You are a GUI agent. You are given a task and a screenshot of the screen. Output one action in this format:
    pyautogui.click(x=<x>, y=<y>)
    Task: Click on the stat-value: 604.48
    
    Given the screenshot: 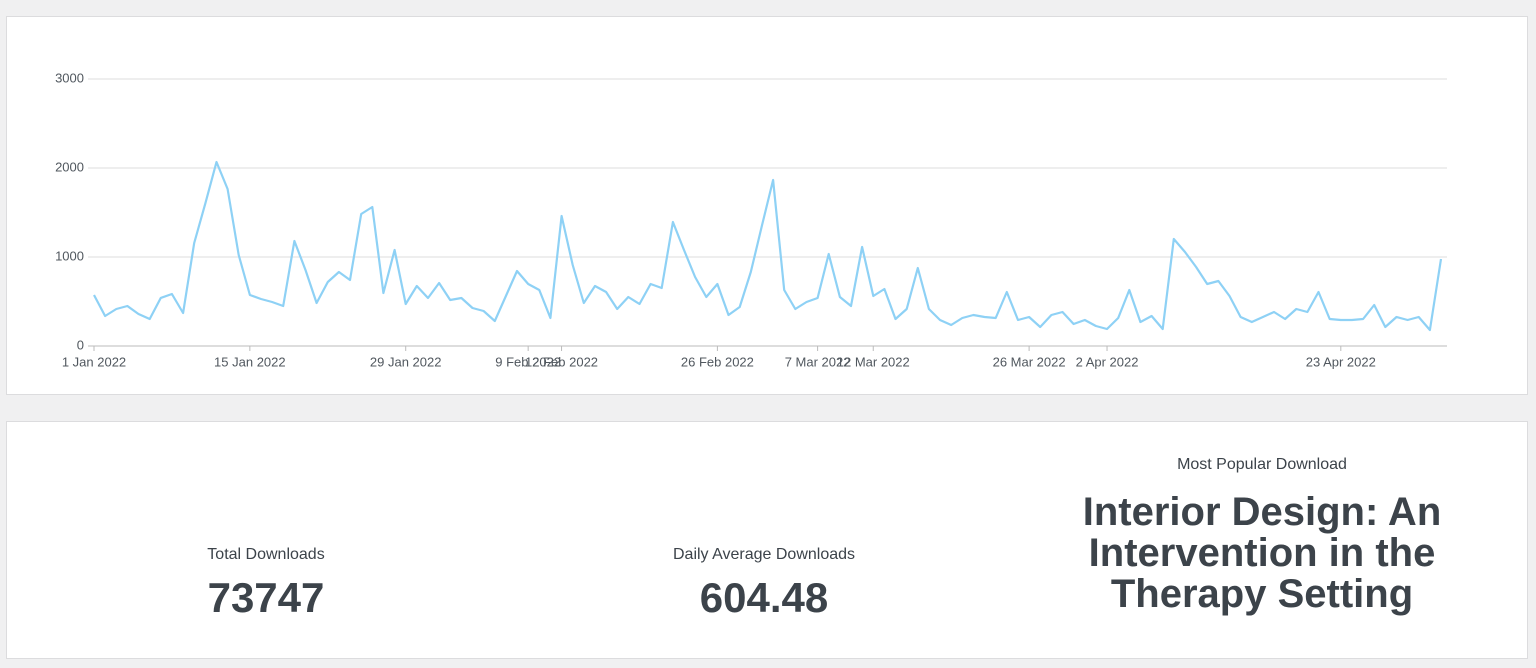 What is the action you would take?
    pyautogui.click(x=764, y=597)
    